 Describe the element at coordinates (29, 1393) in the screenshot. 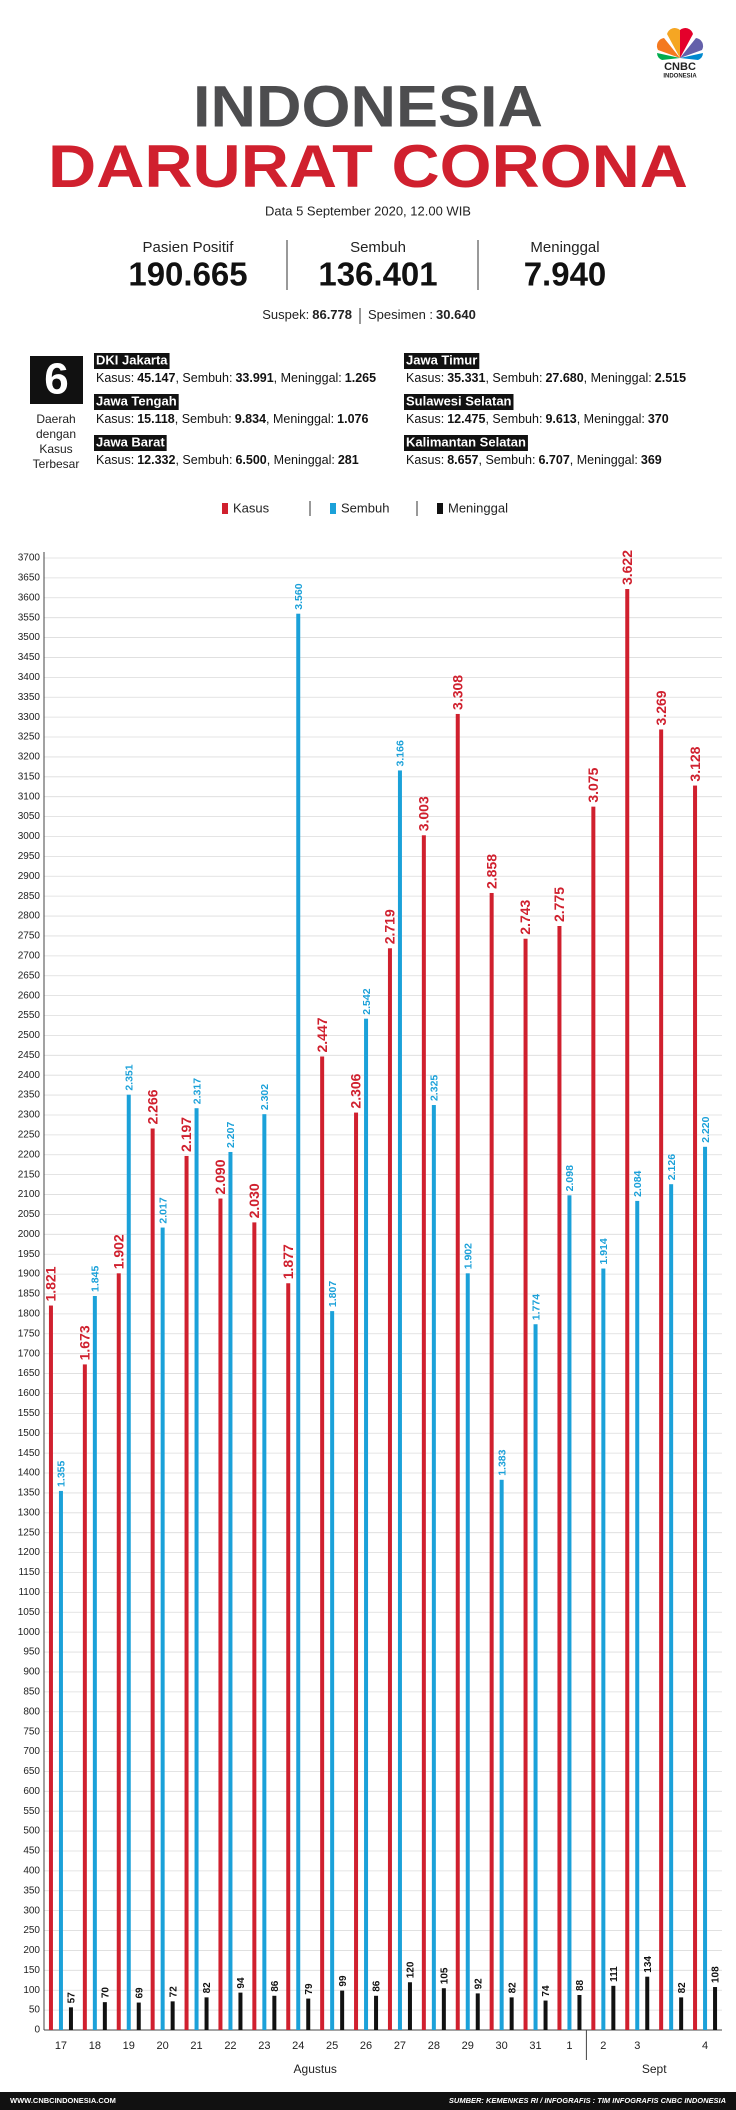

I see `y-tick-label: 1600` at that location.